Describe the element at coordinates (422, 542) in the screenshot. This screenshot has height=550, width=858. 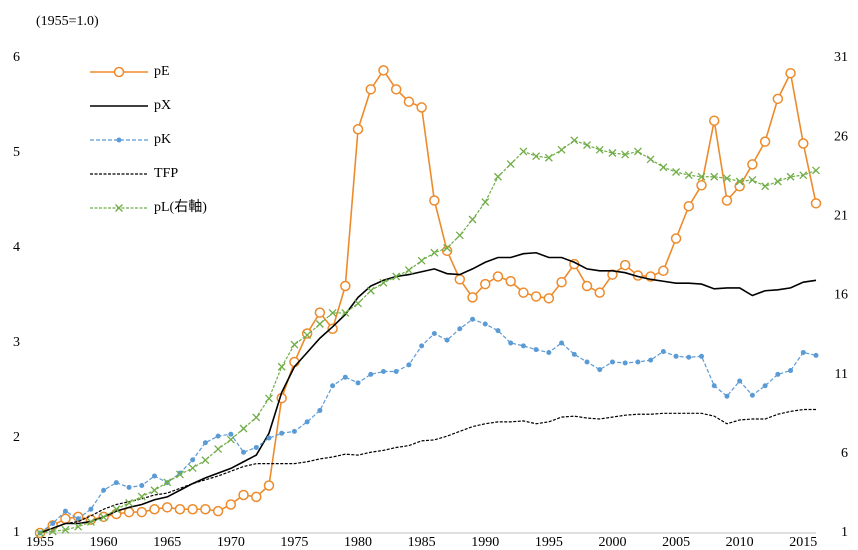
I see `x-tick-label: 1985` at that location.